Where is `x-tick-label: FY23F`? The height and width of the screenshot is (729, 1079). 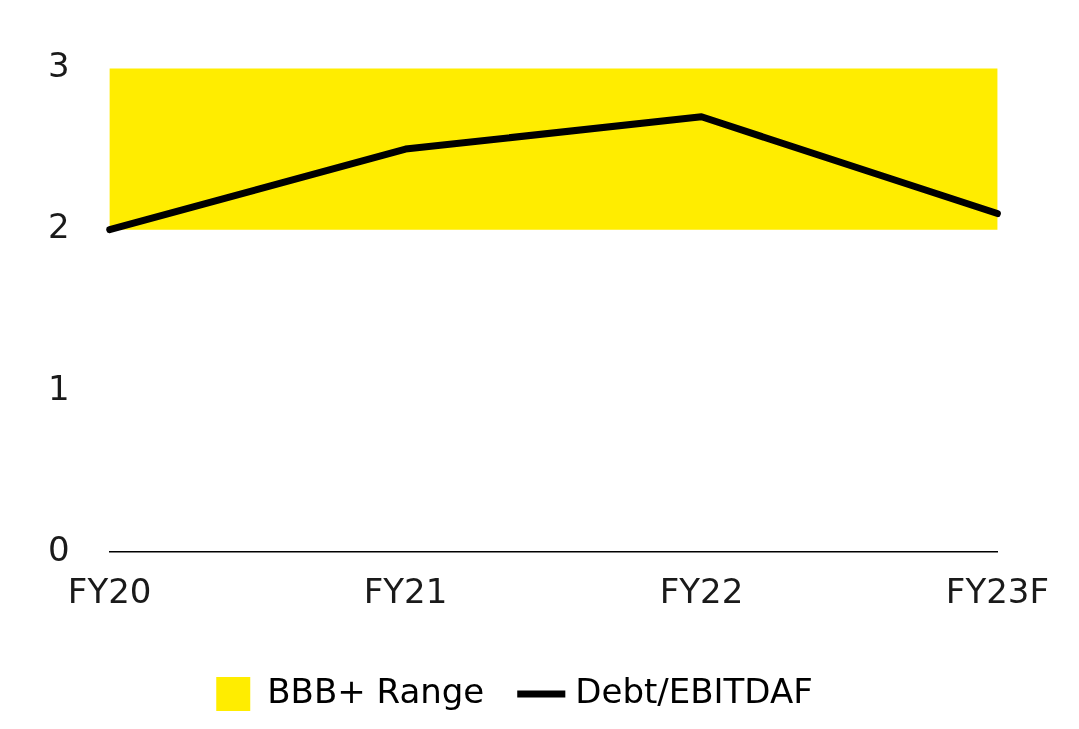
x-tick-label: FY23F is located at coordinates (997, 591).